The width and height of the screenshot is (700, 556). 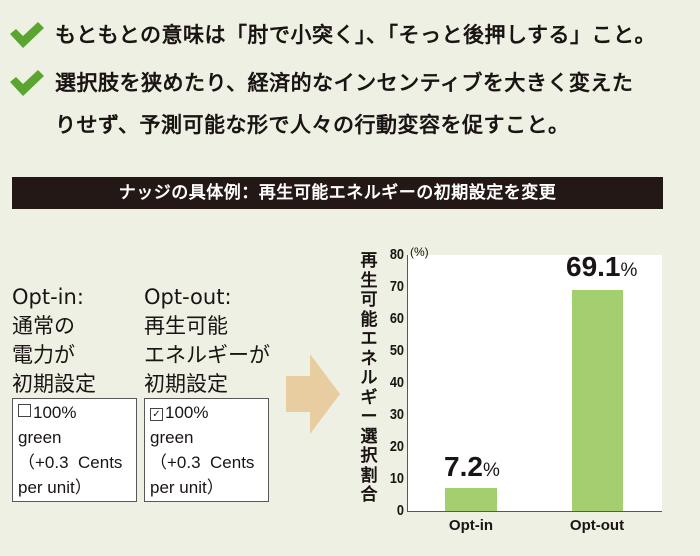 I want to click on opt-out-label: Opt-out: 再生可能 エネルギーが 初期設定, so click(x=207, y=341).